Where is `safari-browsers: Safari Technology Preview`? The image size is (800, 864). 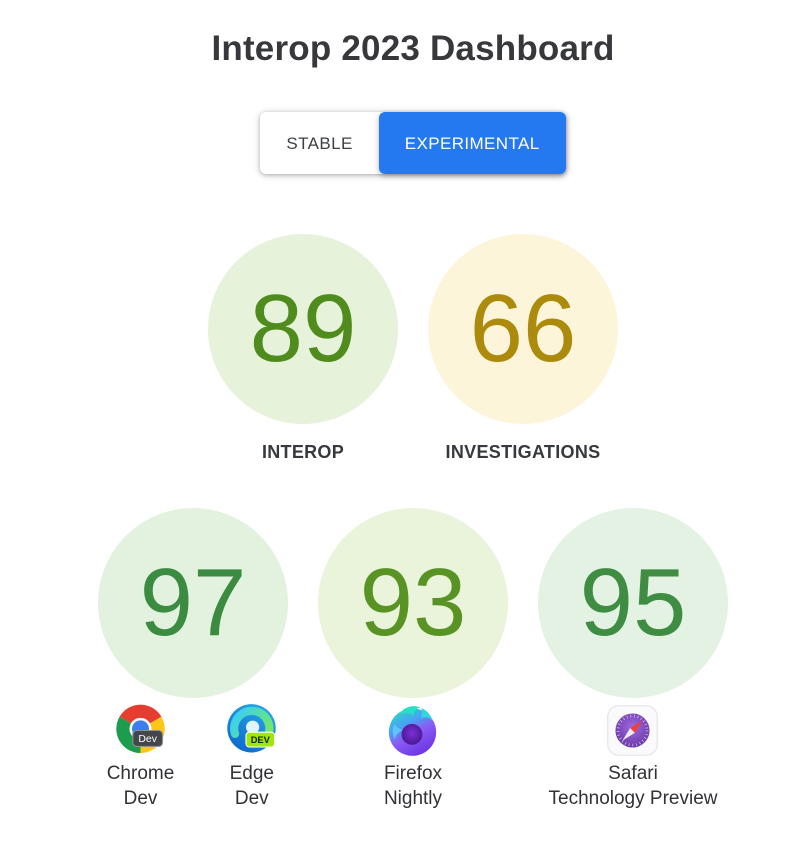
safari-browsers: Safari Technology Preview is located at coordinates (633, 757).